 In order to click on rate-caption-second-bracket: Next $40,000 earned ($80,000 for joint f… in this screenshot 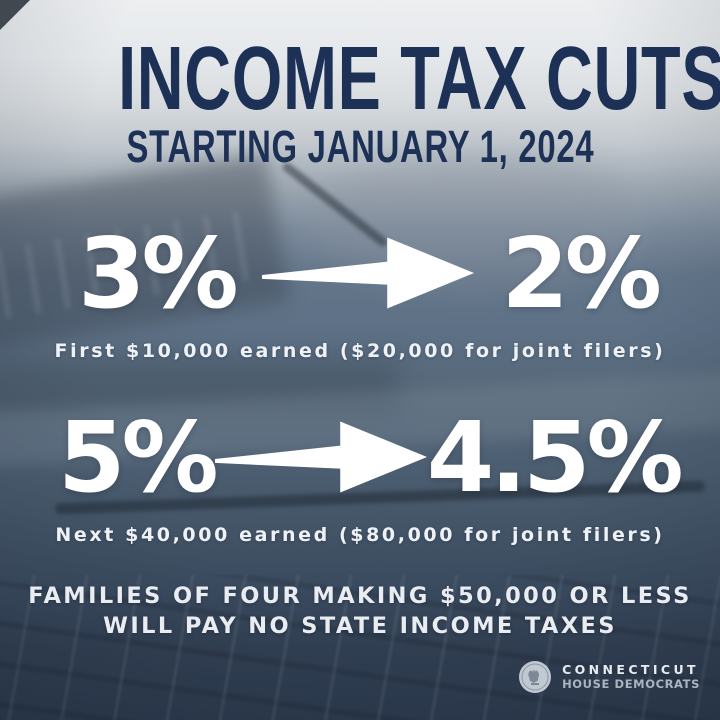, I will do `click(360, 535)`.